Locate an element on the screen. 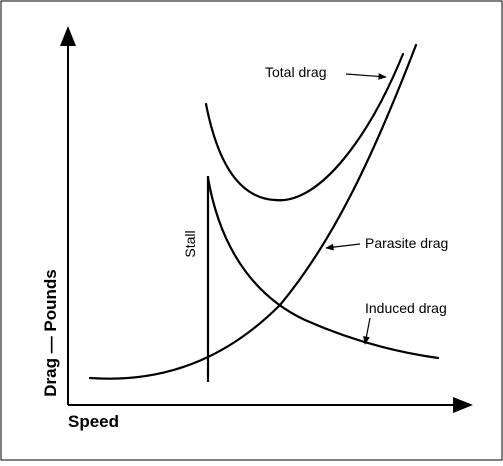  total-drag-pointer is located at coordinates (366, 76).